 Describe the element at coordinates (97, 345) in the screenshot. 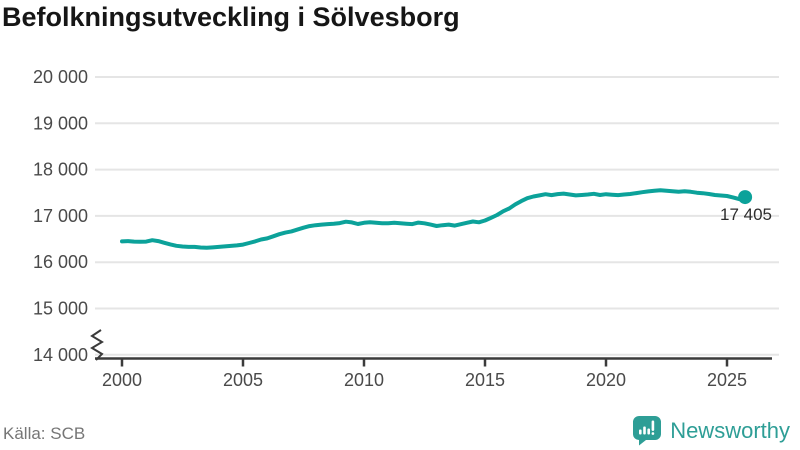

I see `y-axis-break-icon` at that location.